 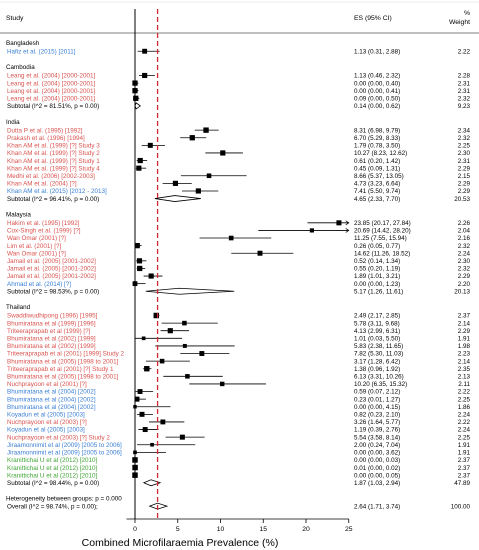 I want to click on study-es: 0.82 (0.23, 2.10), so click(x=377, y=415).